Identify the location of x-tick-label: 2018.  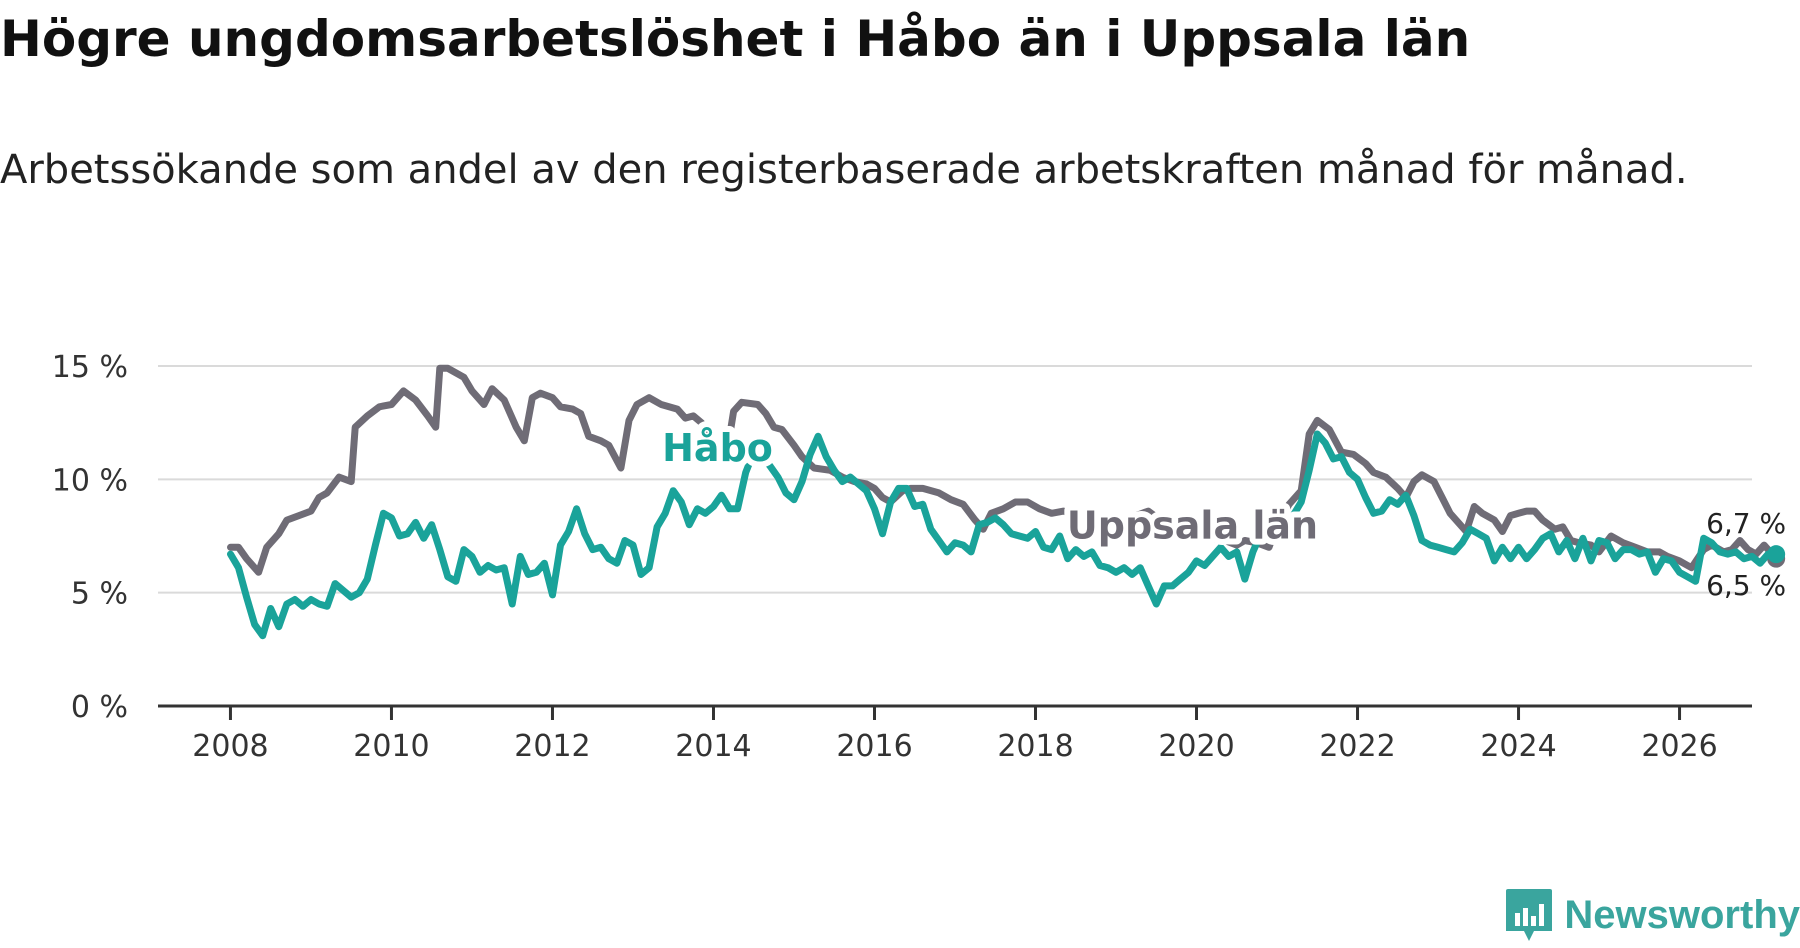
(1035, 746).